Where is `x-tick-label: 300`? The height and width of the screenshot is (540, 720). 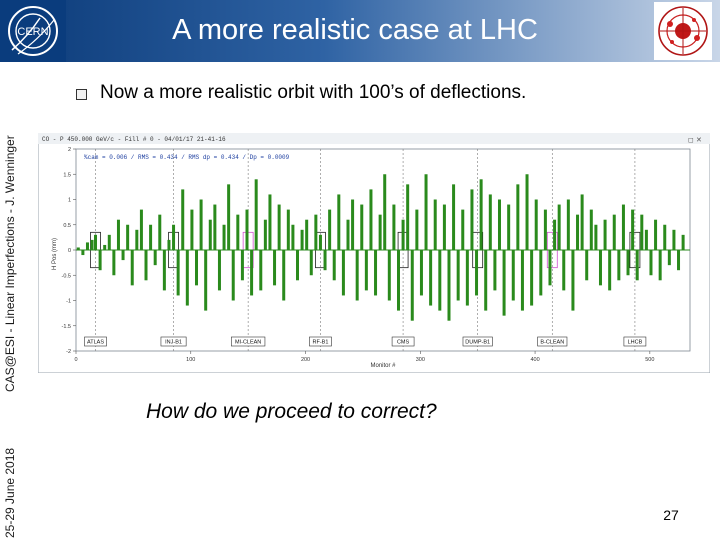
x-tick-label: 300 is located at coordinates (420, 360).